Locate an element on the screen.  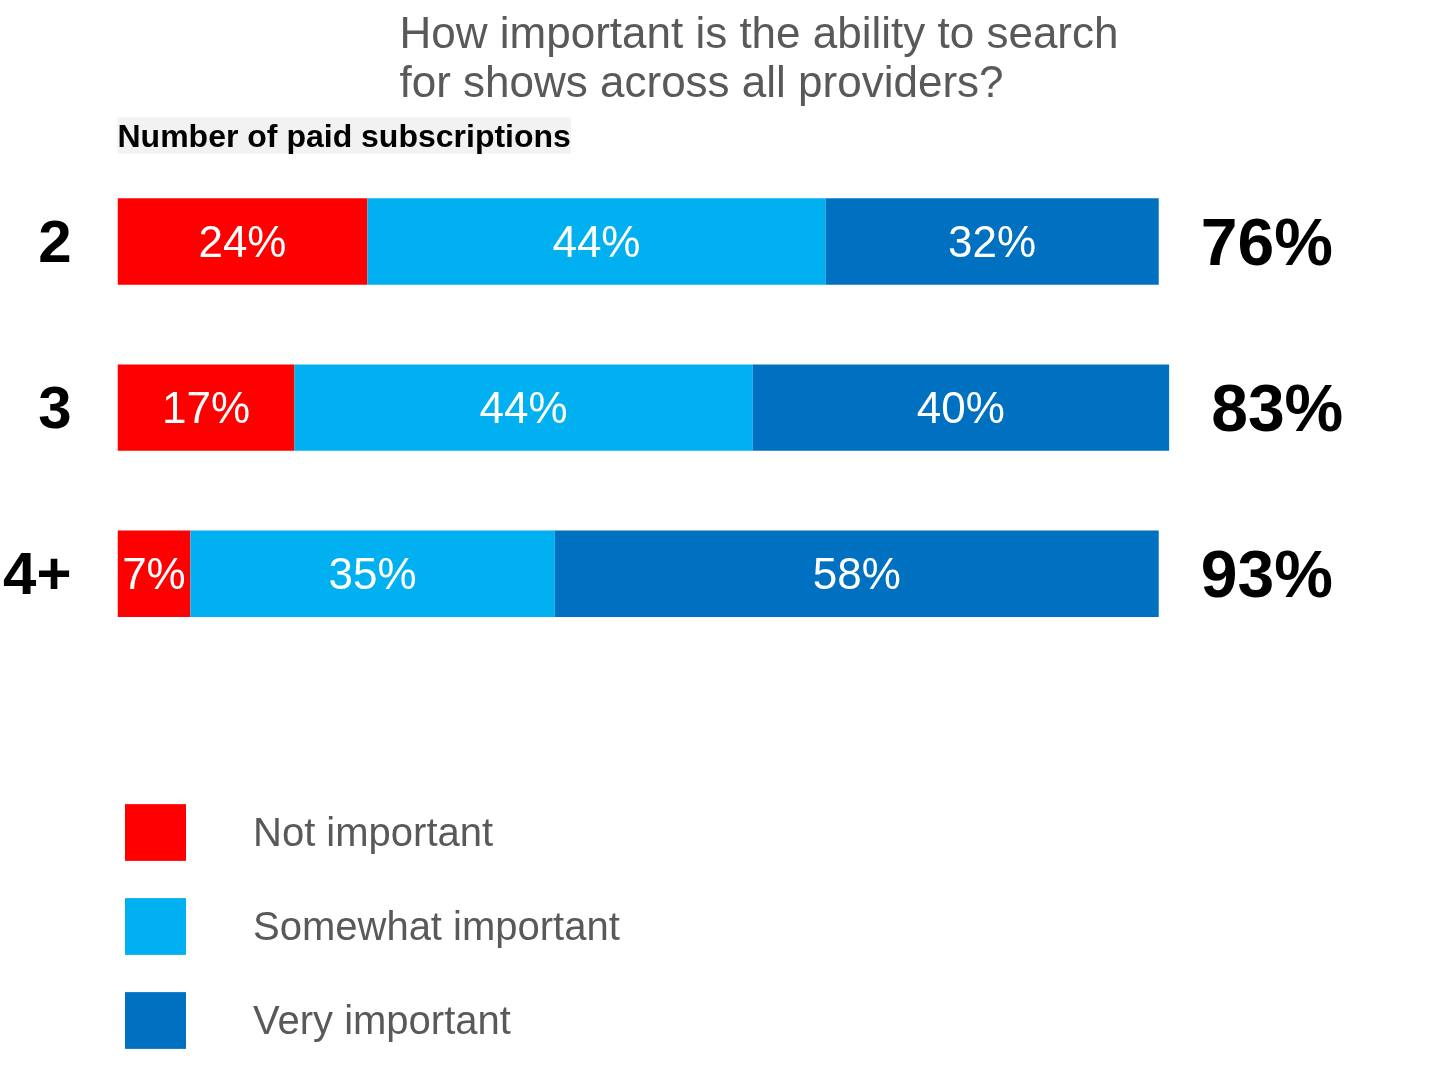
data-label: 40% is located at coordinates (960, 408).